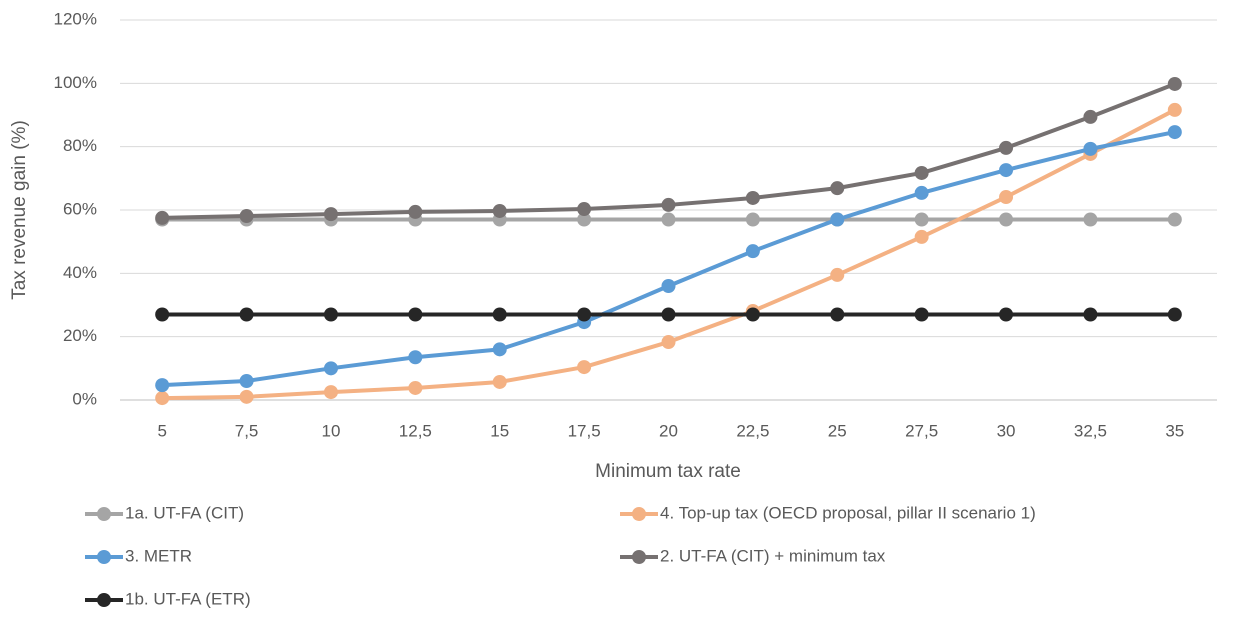 Image resolution: width=1241 pixels, height=643 pixels. Describe the element at coordinates (84, 398) in the screenshot. I see `y-tick-label: 0%` at that location.